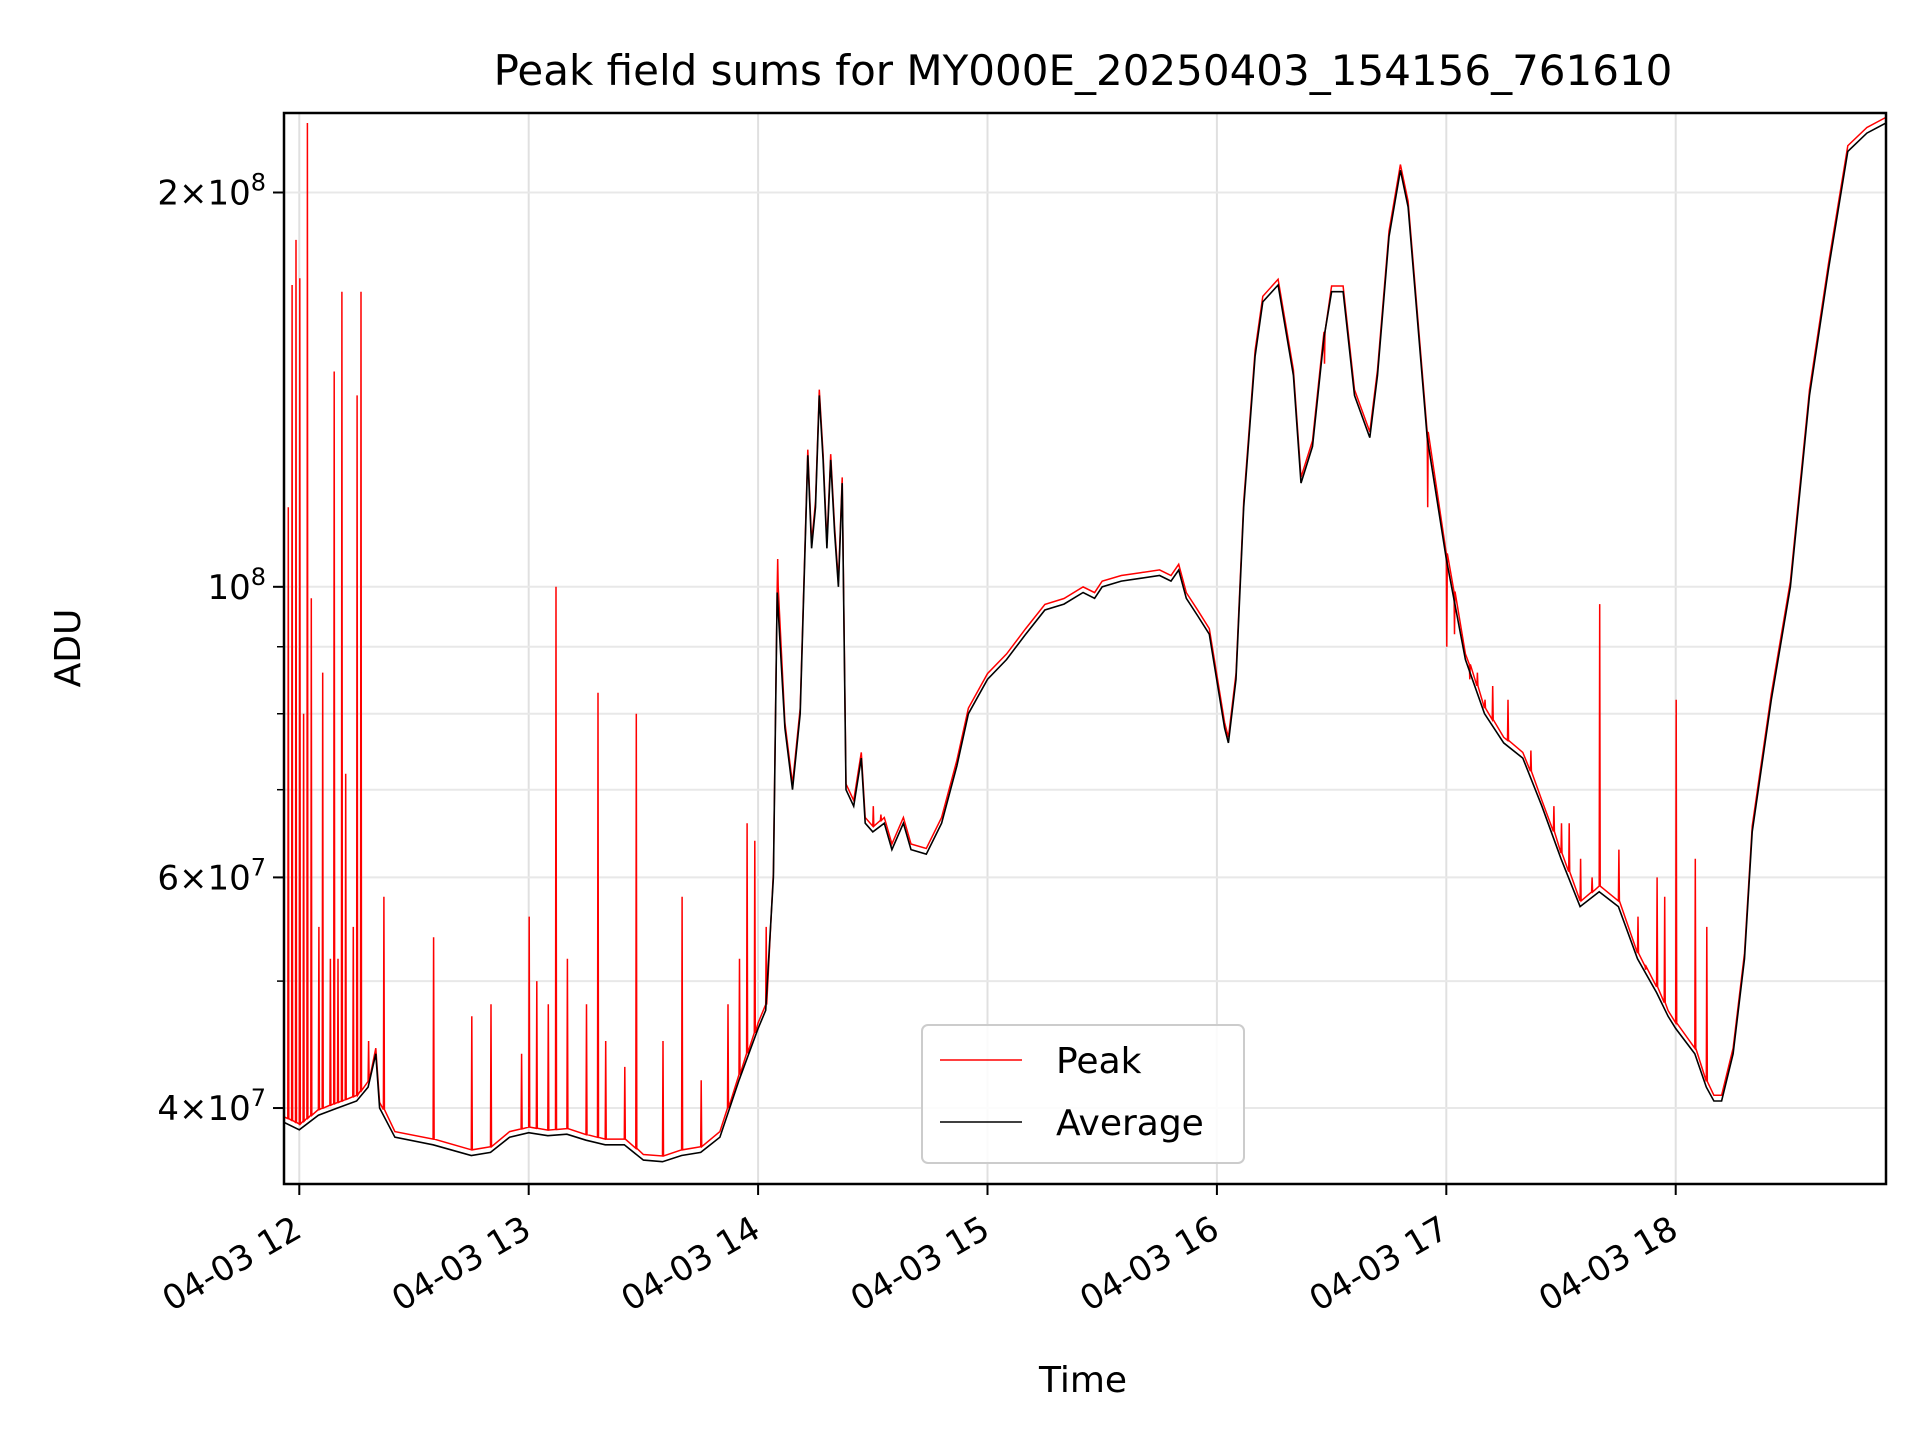  What do you see at coordinates (220, 649) in the screenshot?
I see `y-axis-ticks: 4×107 6×107 108 2×108` at bounding box center [220, 649].